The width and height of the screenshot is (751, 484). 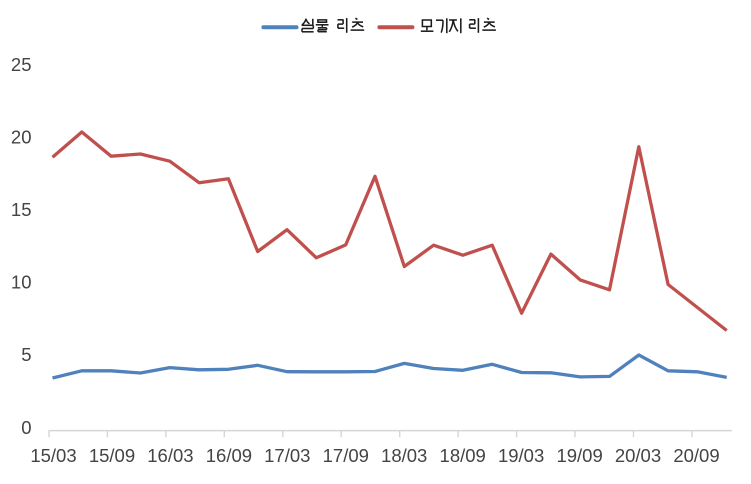 I want to click on svg-text: 10, so click(x=21, y=282).